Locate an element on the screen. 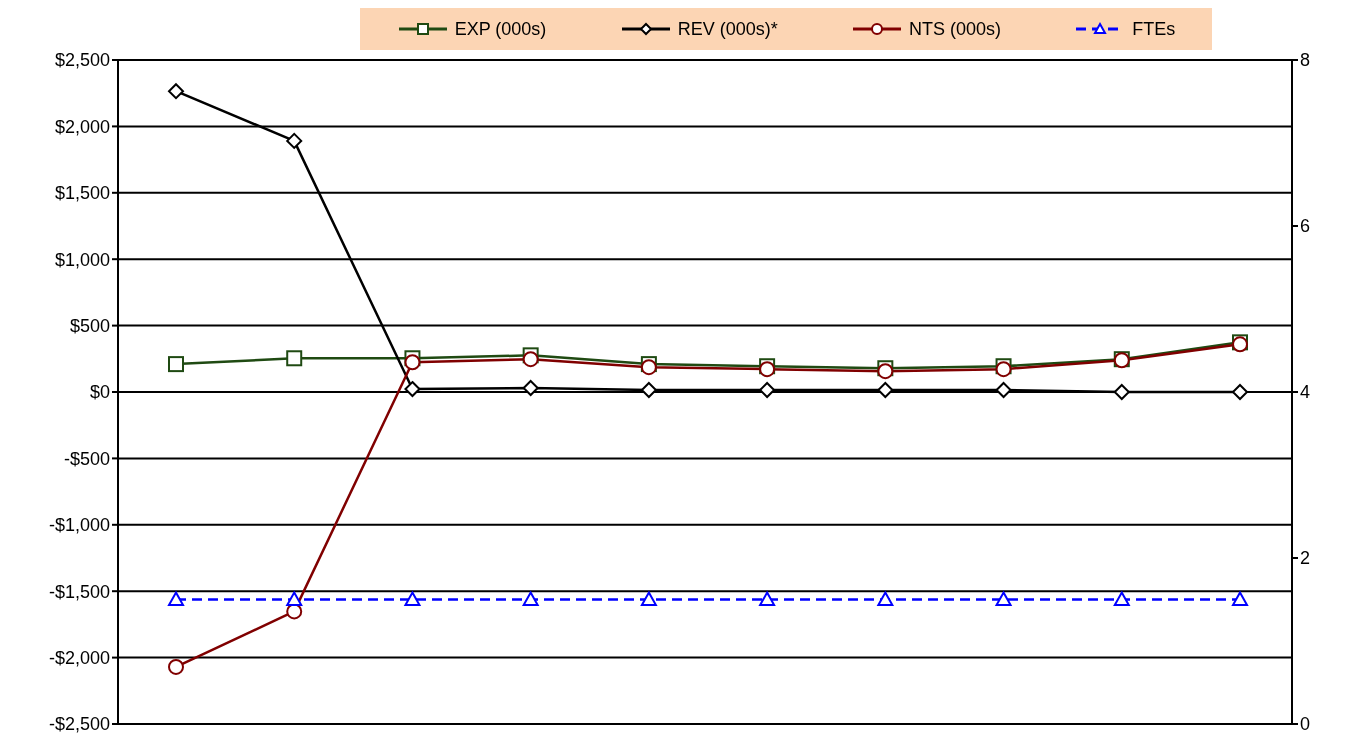 The image size is (1348, 746). y-tick-label: -$1,500 is located at coordinates (79, 591).